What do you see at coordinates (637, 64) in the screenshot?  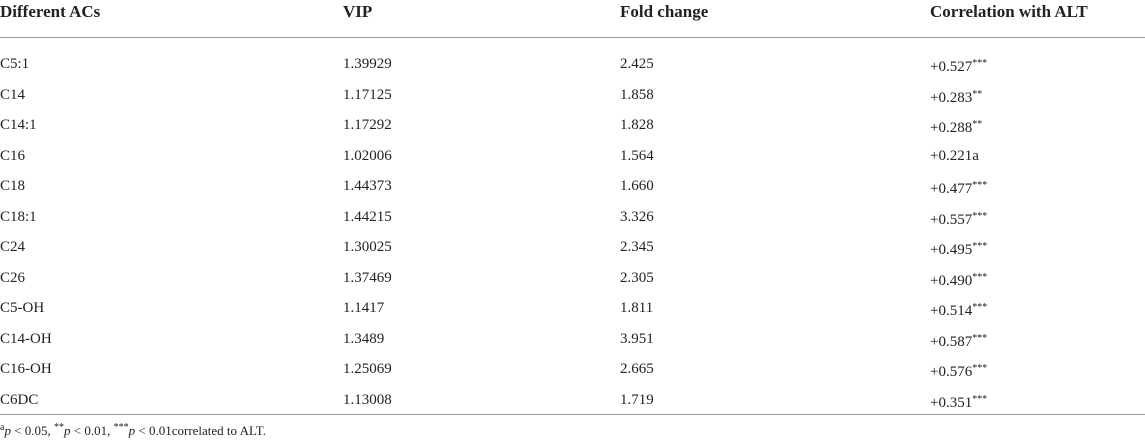 I see `cell: 2.425` at bounding box center [637, 64].